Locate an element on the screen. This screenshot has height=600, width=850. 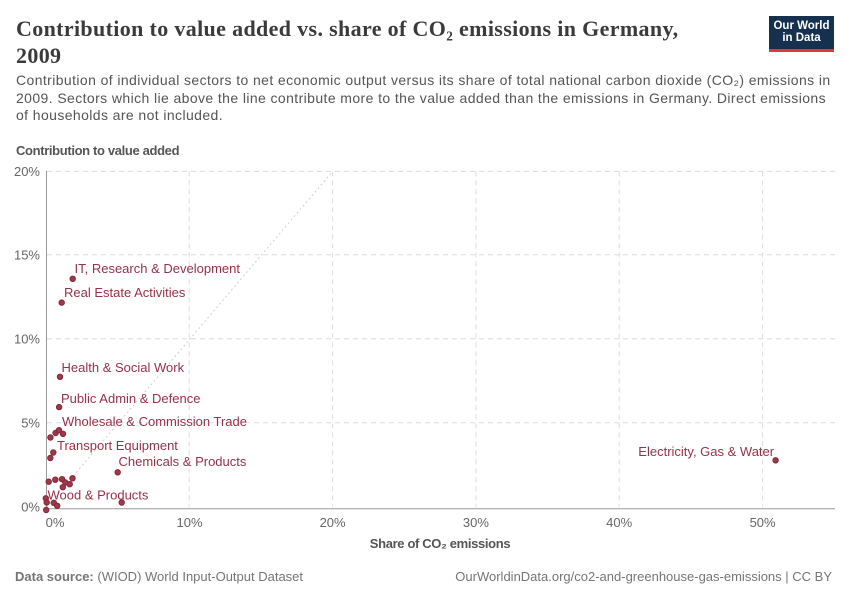
svg-text: Contribution to value added is located at coordinates (98, 150).